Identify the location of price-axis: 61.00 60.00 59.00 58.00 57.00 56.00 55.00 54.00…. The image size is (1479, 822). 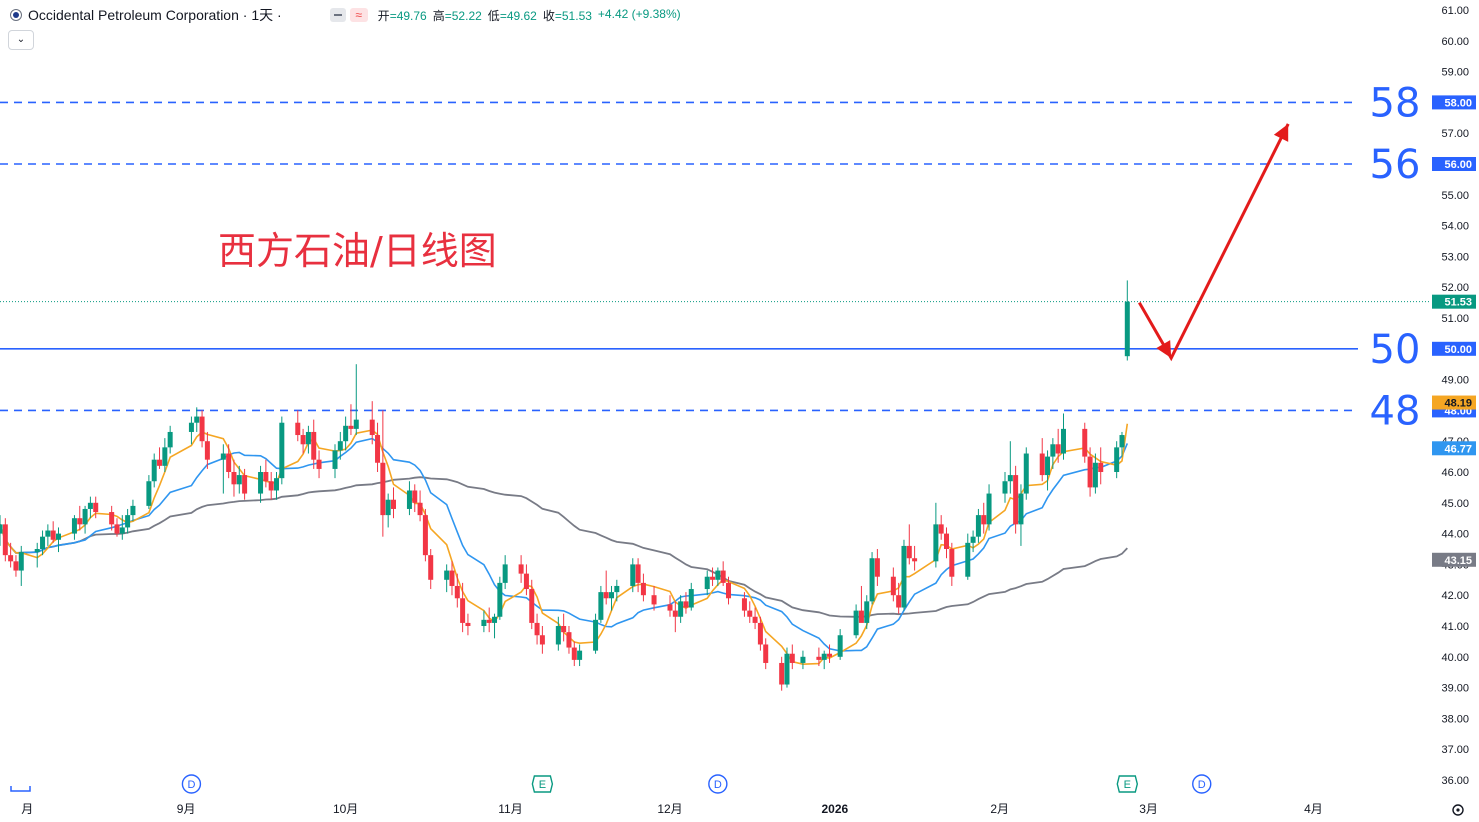
(1454, 396).